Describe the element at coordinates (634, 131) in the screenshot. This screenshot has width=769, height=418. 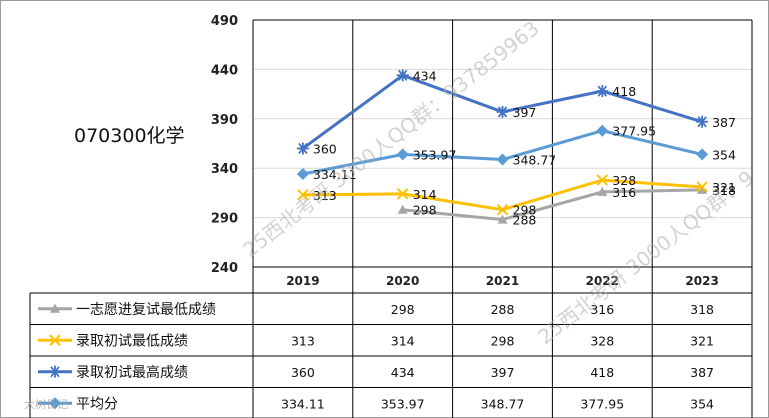
I see `data-label: 377.95` at that location.